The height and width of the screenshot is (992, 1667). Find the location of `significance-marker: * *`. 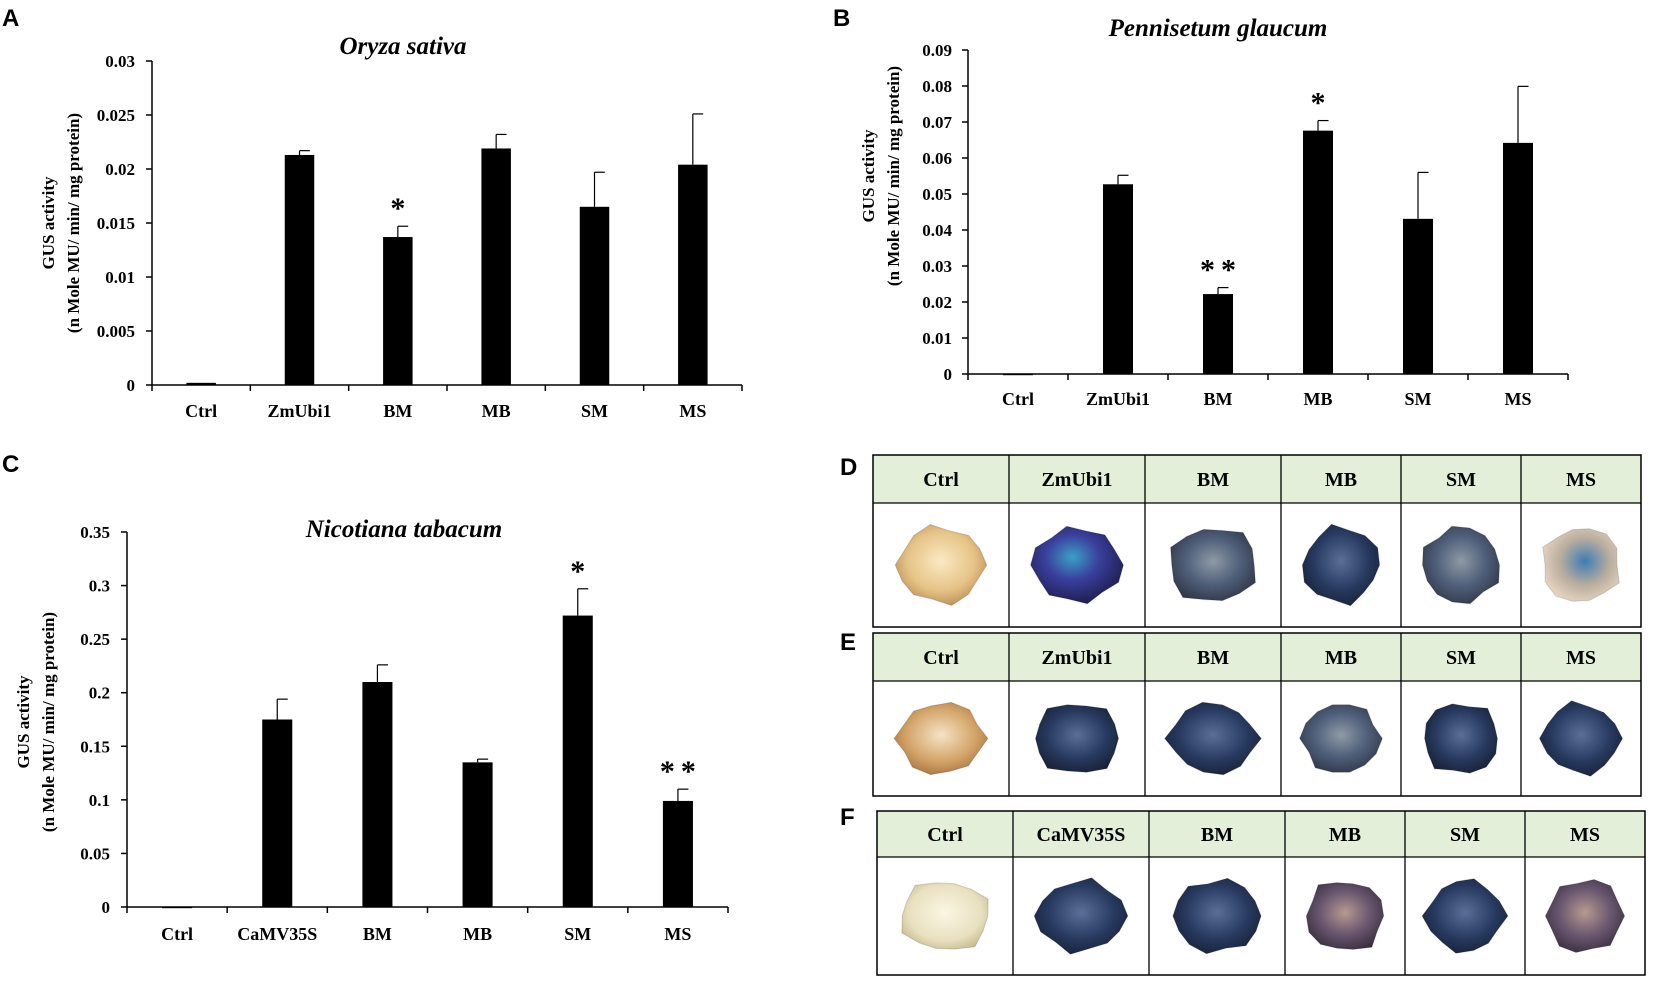

significance-marker: * * is located at coordinates (678, 771).